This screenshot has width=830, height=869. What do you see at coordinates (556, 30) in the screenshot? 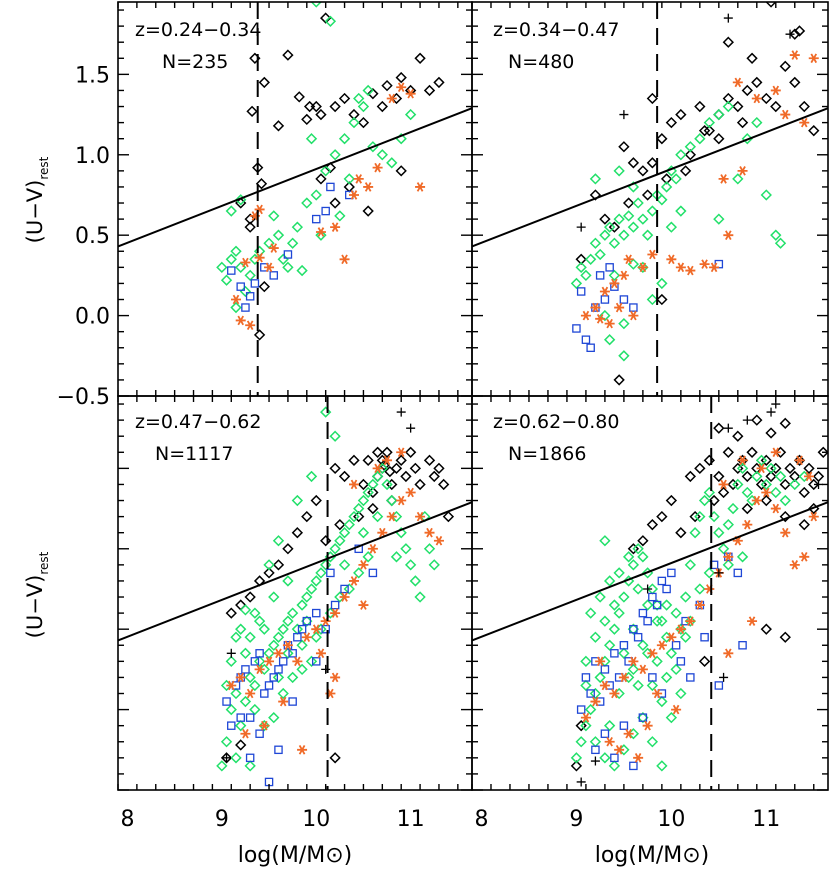
I see `panel-2-redshift-label: z=0.34−0.47` at bounding box center [556, 30].